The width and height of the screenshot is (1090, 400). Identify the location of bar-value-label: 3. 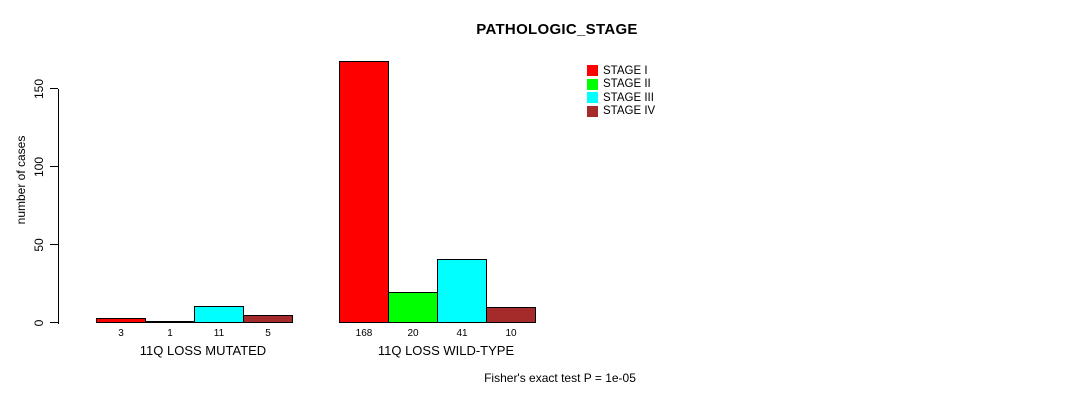
(121, 333).